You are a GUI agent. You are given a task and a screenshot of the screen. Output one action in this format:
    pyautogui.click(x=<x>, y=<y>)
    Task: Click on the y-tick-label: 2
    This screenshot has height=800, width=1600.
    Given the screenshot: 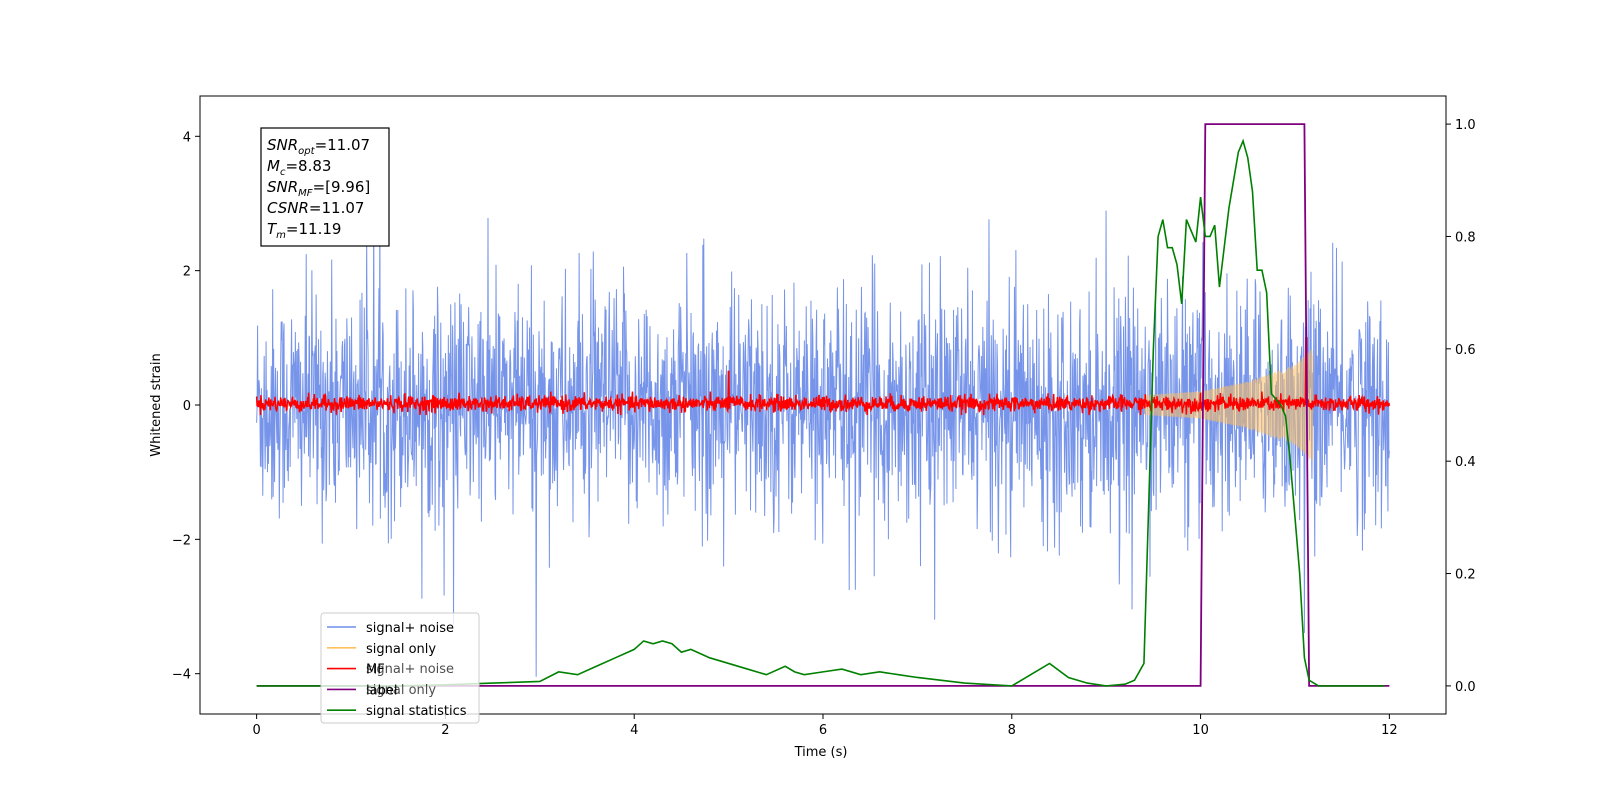 What is the action you would take?
    pyautogui.click(x=187, y=272)
    